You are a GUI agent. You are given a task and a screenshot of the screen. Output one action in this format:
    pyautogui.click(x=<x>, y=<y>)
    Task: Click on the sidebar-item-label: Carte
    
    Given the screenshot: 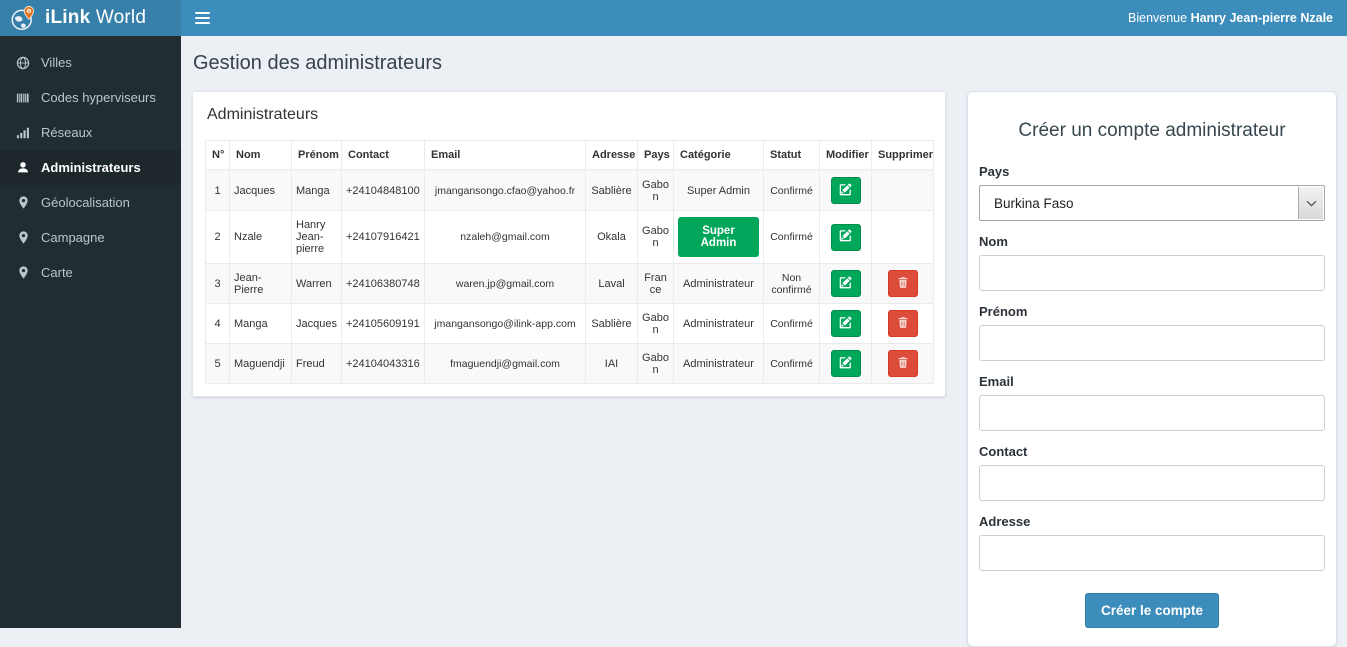 What is the action you would take?
    pyautogui.click(x=57, y=272)
    